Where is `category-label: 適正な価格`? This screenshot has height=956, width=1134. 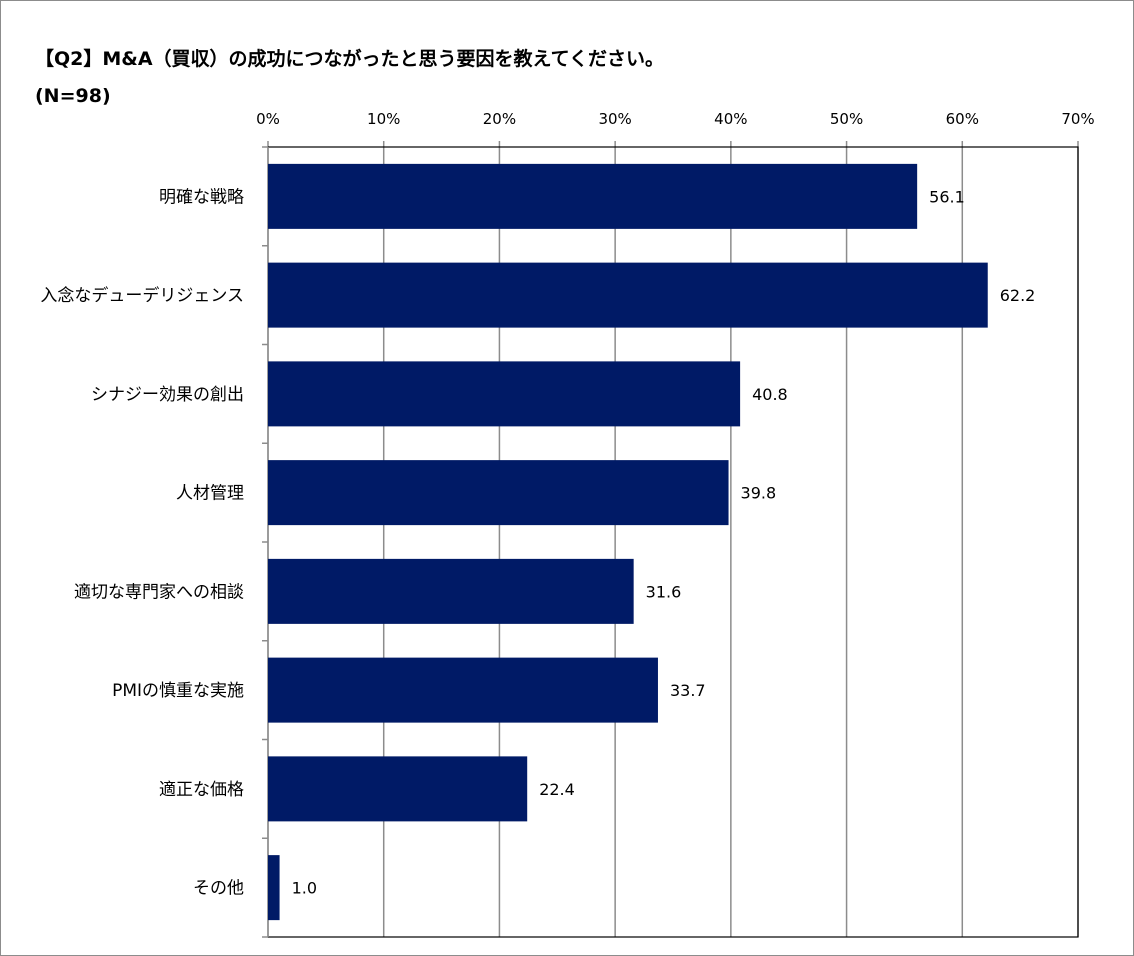 category-label: 適正な価格 is located at coordinates (201, 790).